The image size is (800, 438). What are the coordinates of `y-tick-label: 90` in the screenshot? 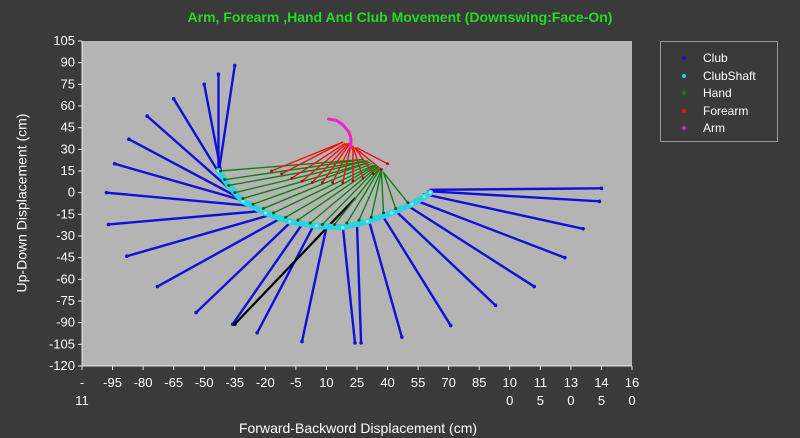 It's located at (68, 62).